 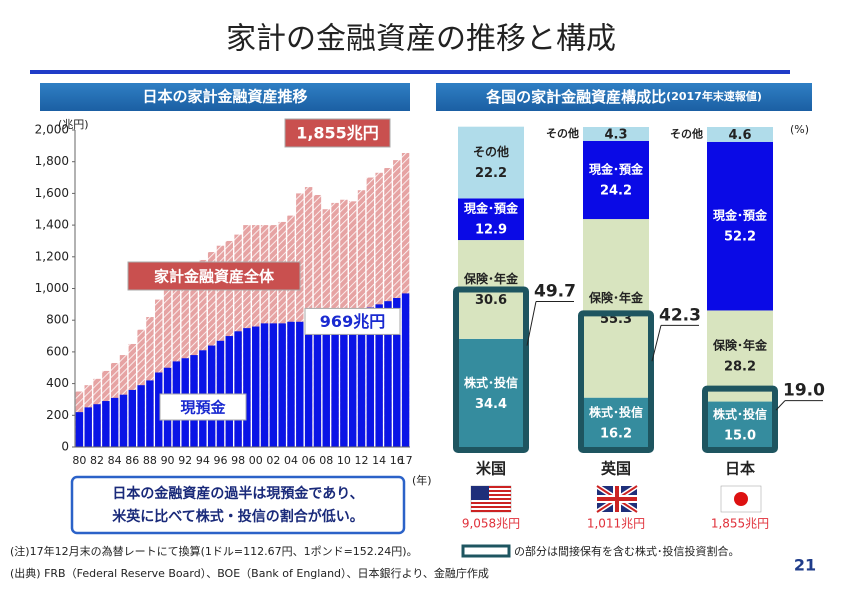 I want to click on x-tick-label: 02, so click(x=273, y=460).